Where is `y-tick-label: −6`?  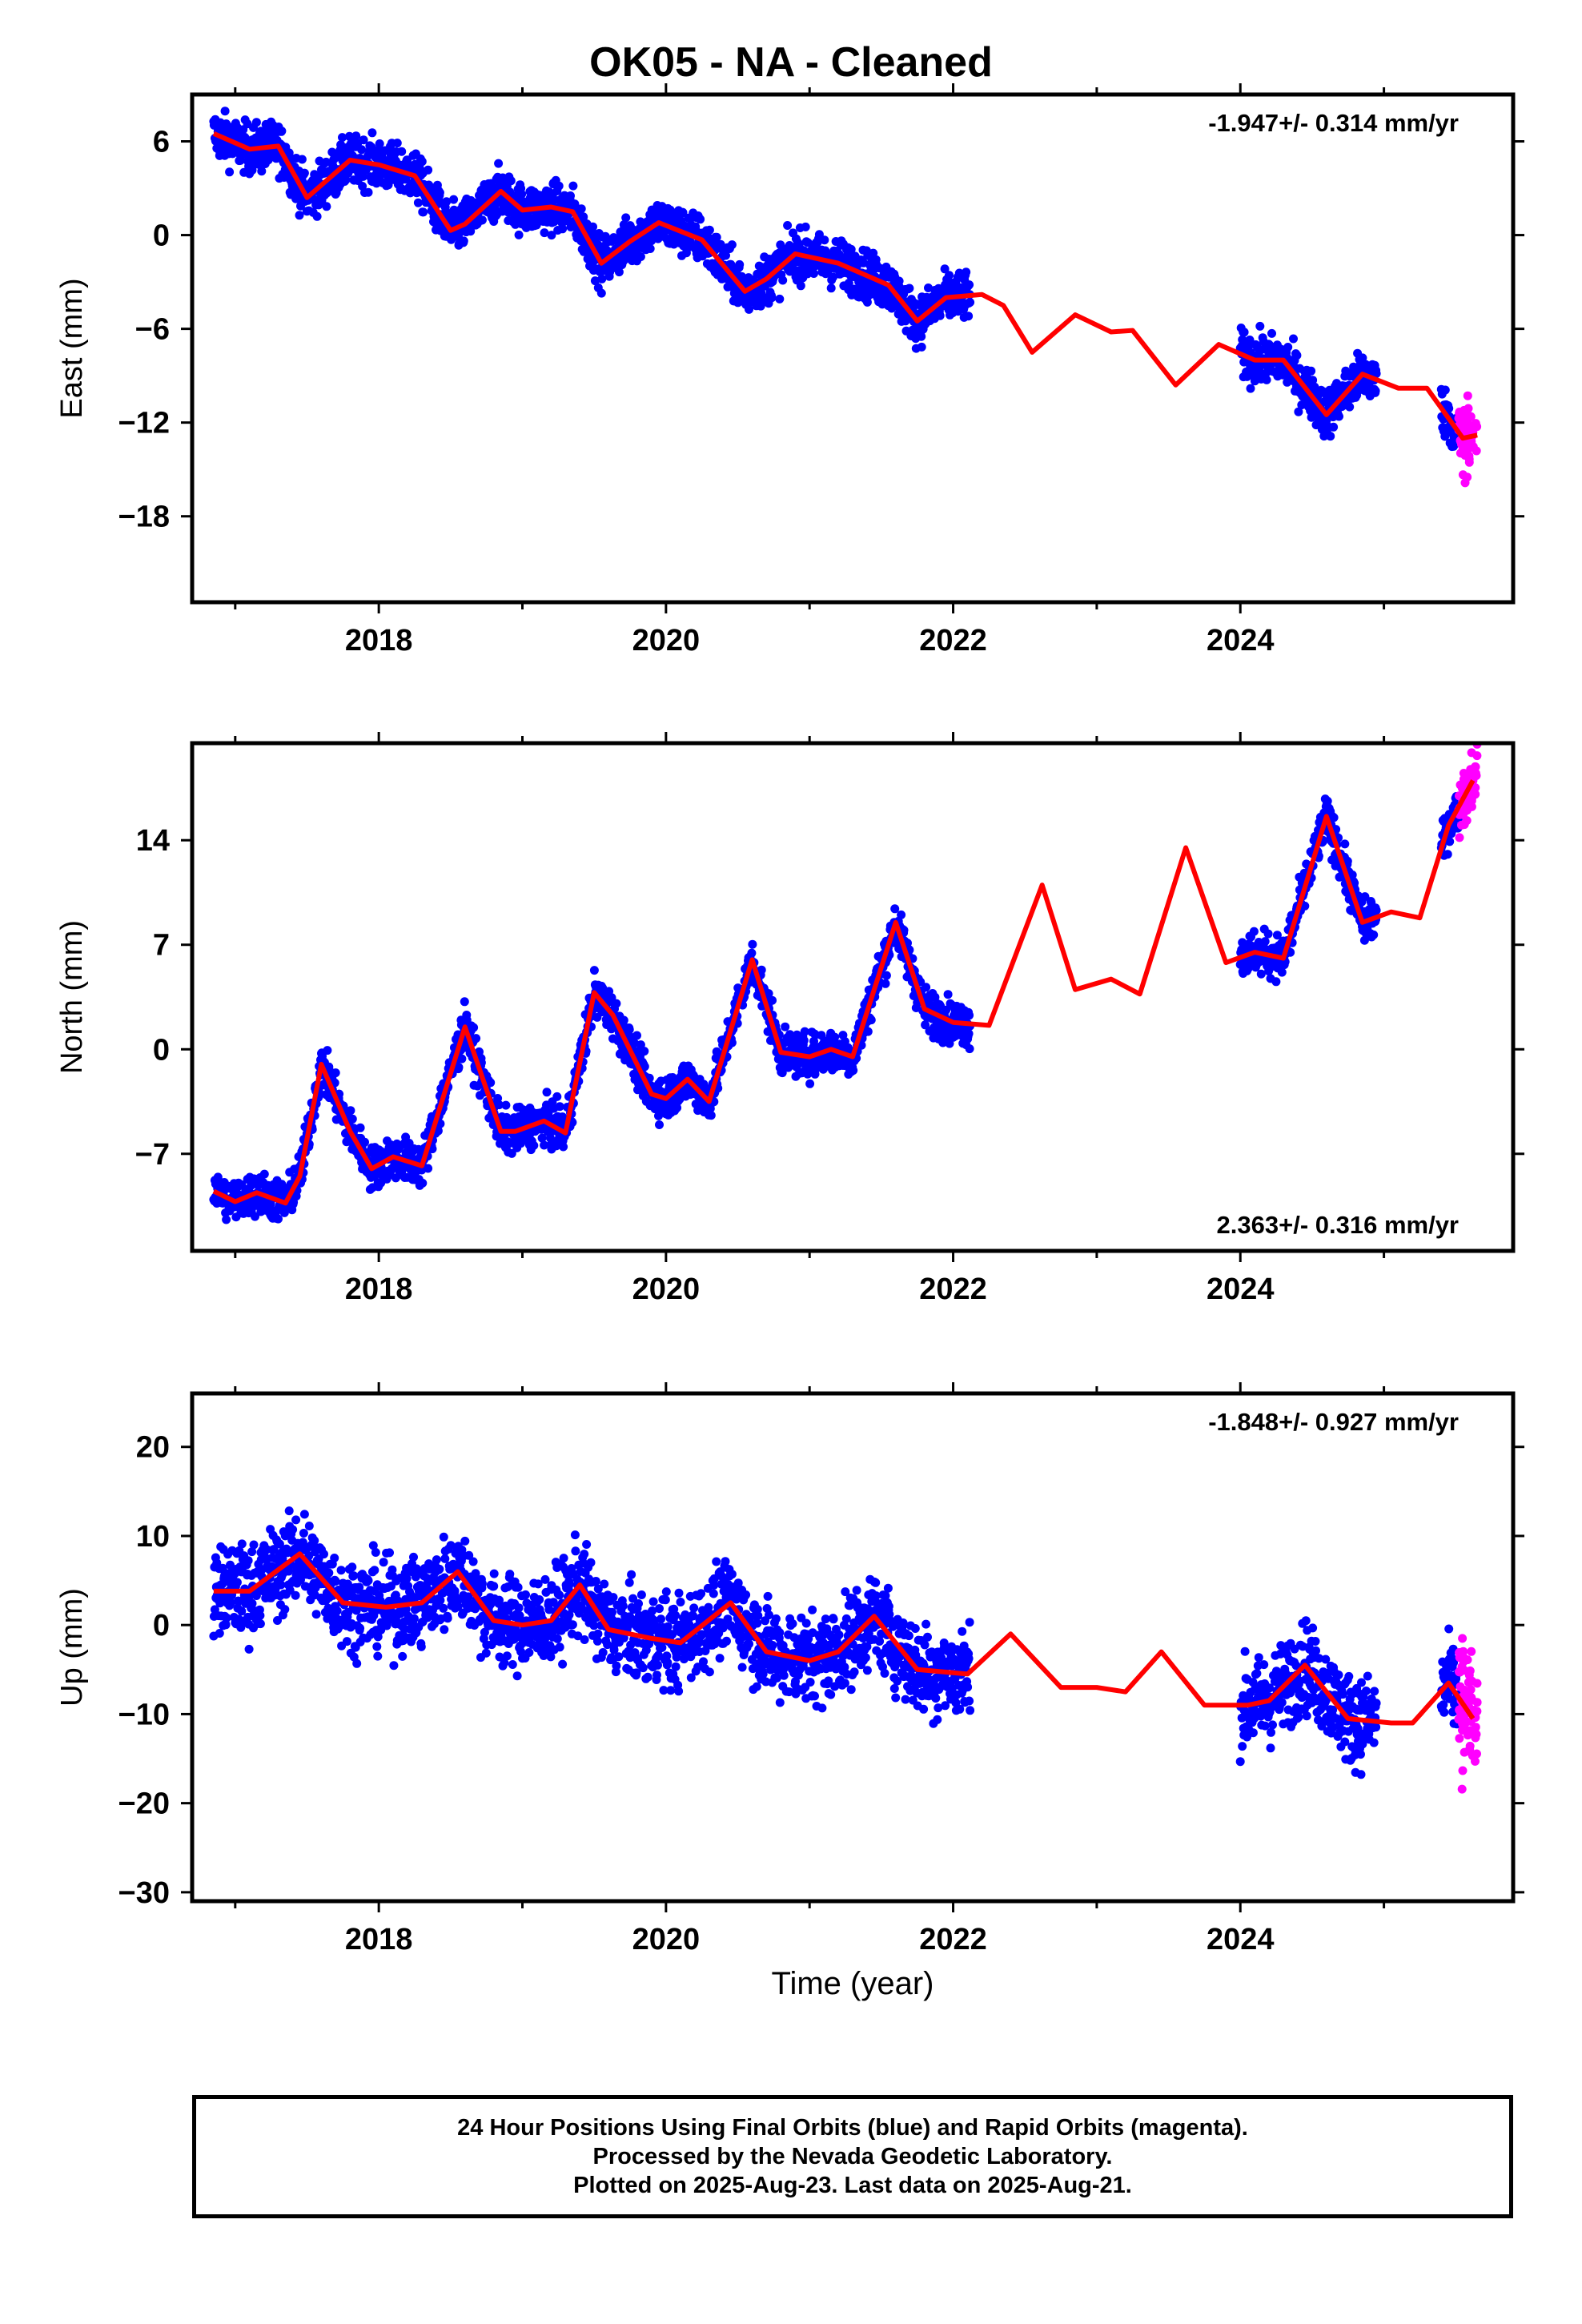 y-tick-label: −6 is located at coordinates (152, 330).